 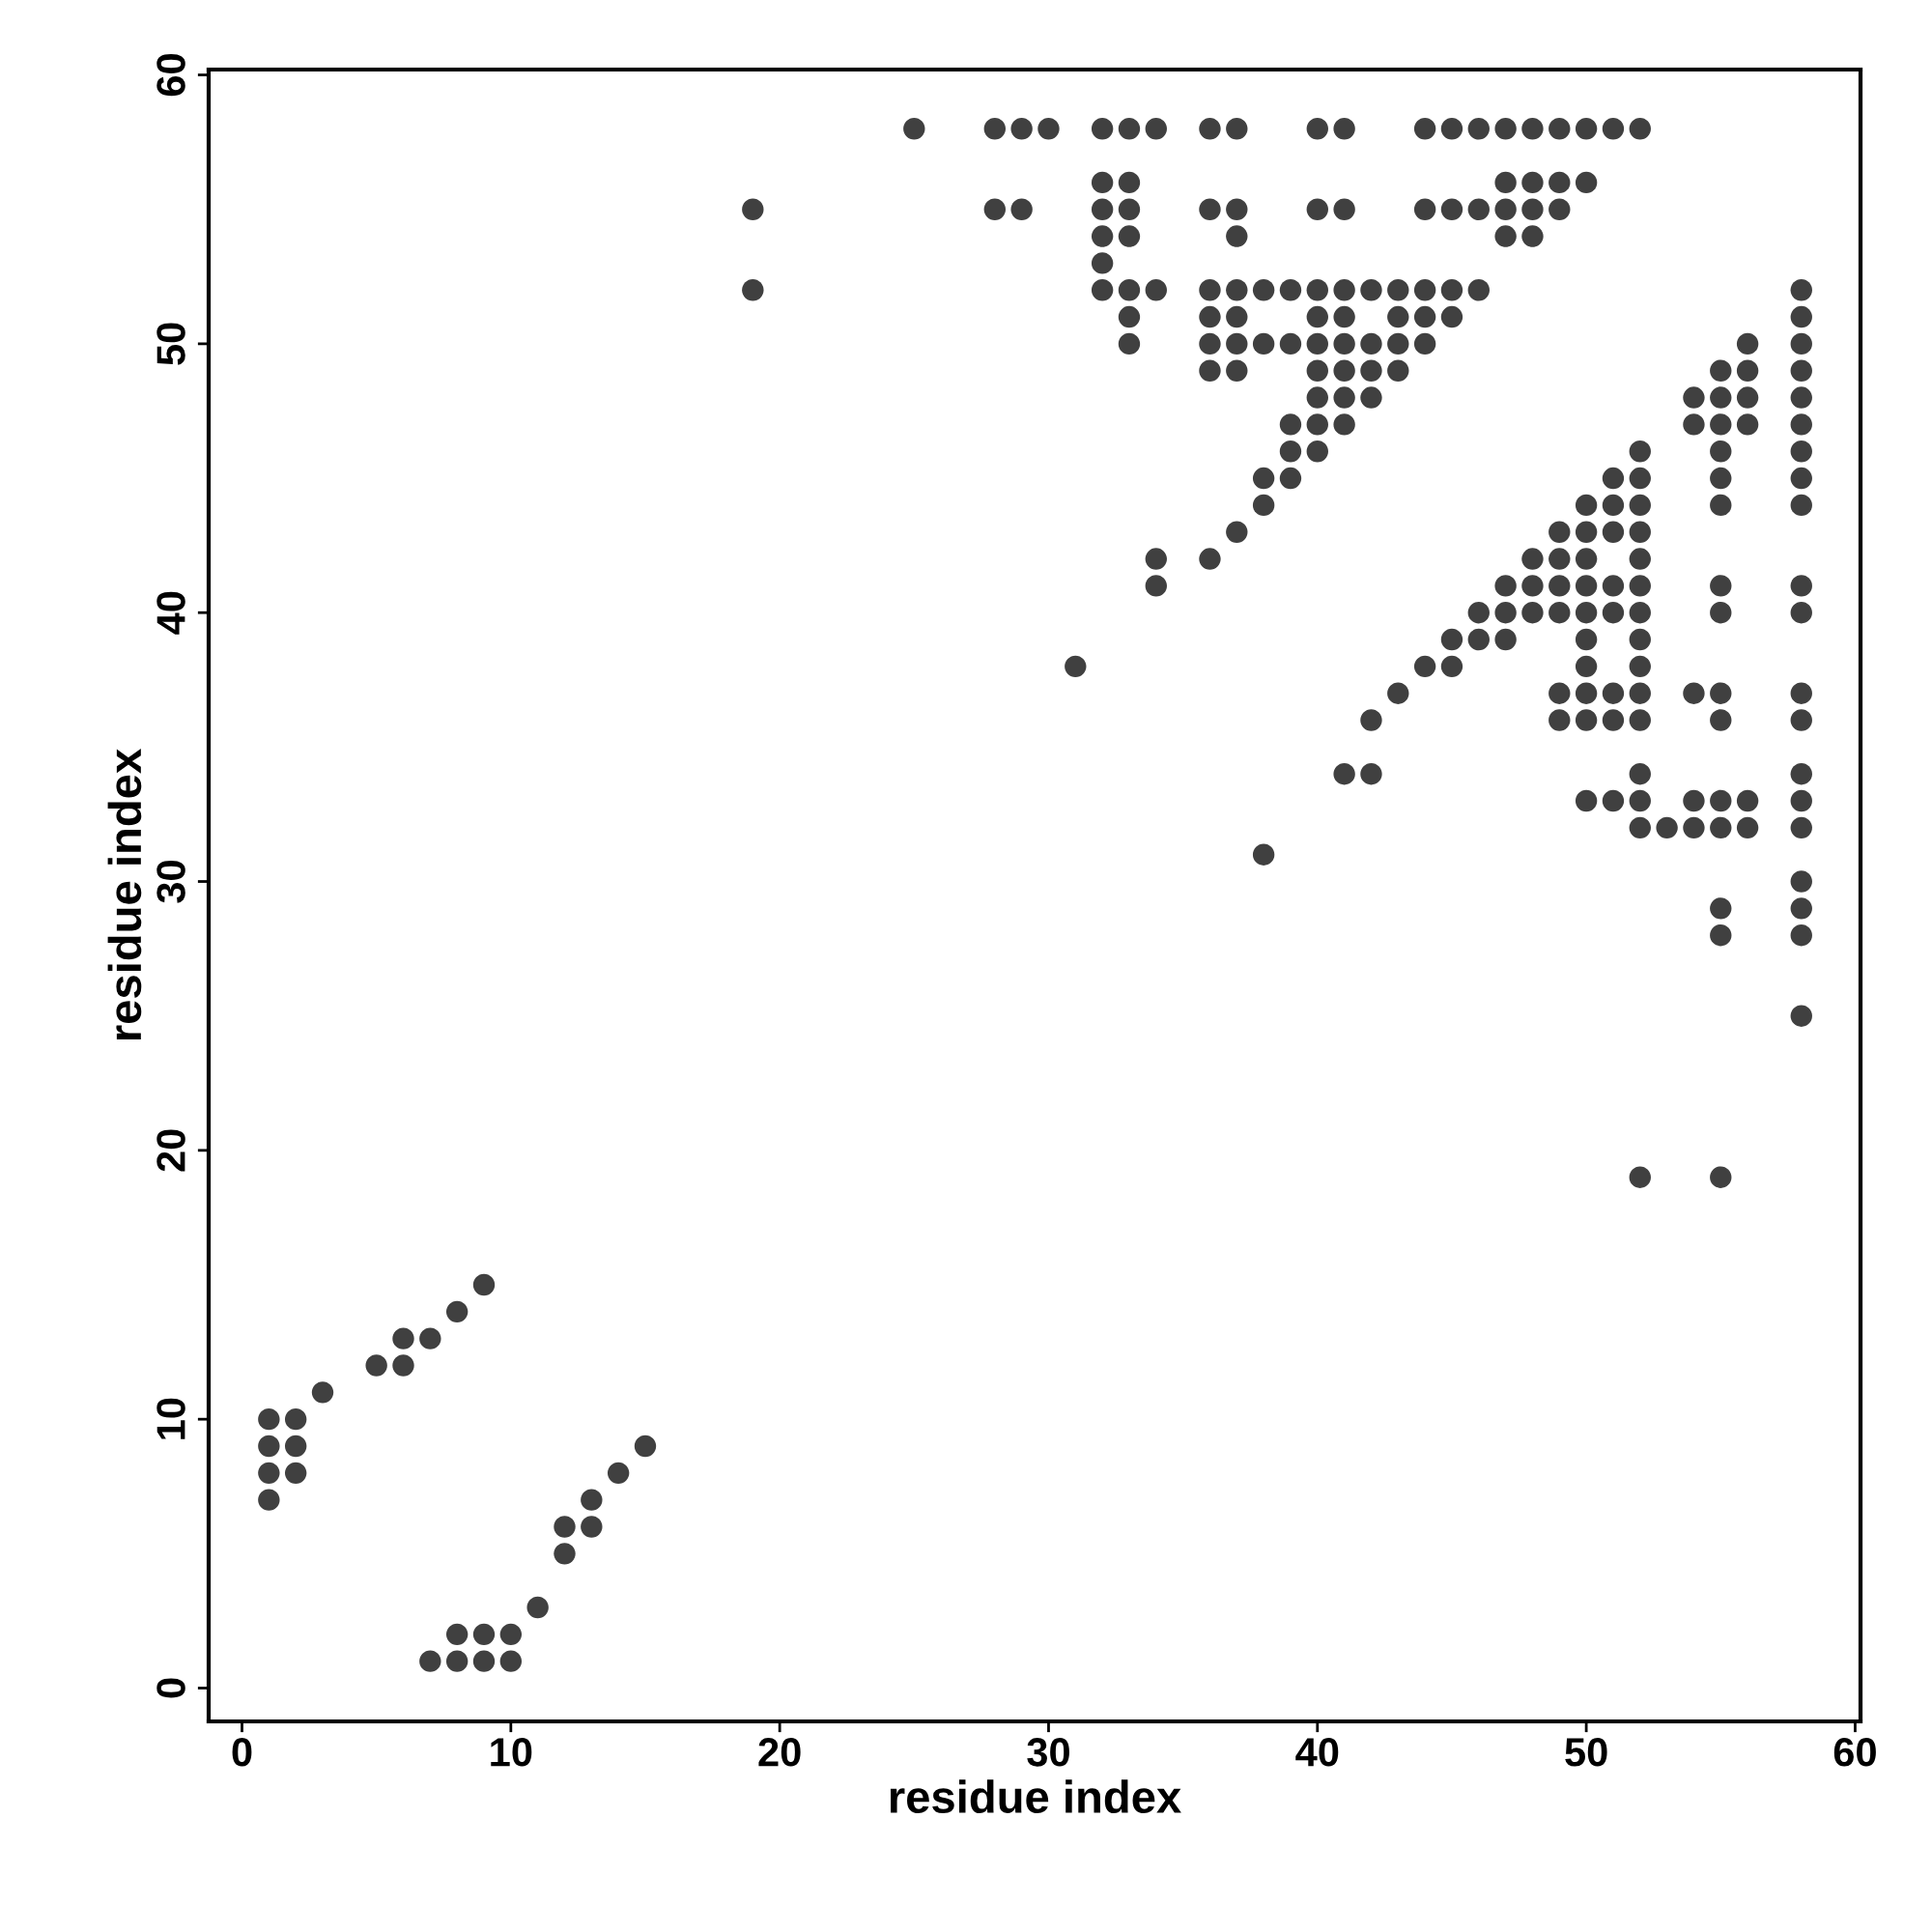 What do you see at coordinates (1048, 1752) in the screenshot?
I see `x-tick-label: 30` at bounding box center [1048, 1752].